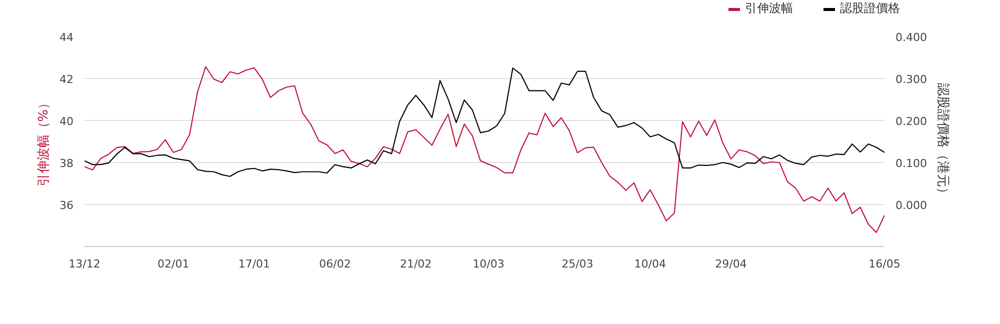 This screenshot has width=1000, height=324. I want to click on y2-tick-label: 0.400, so click(911, 37).